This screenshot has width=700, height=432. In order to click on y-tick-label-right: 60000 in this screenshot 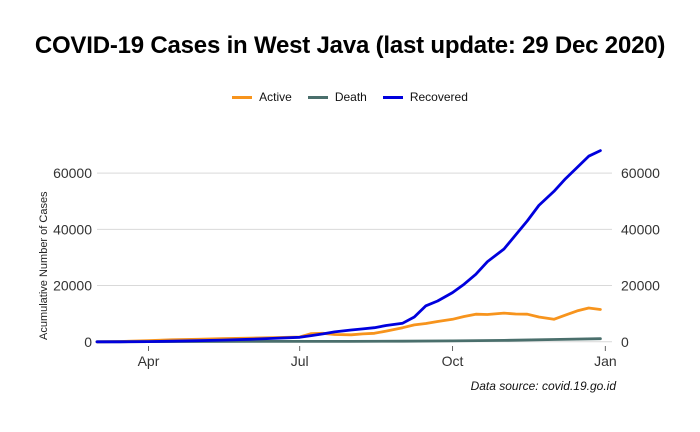, I will do `click(640, 173)`.